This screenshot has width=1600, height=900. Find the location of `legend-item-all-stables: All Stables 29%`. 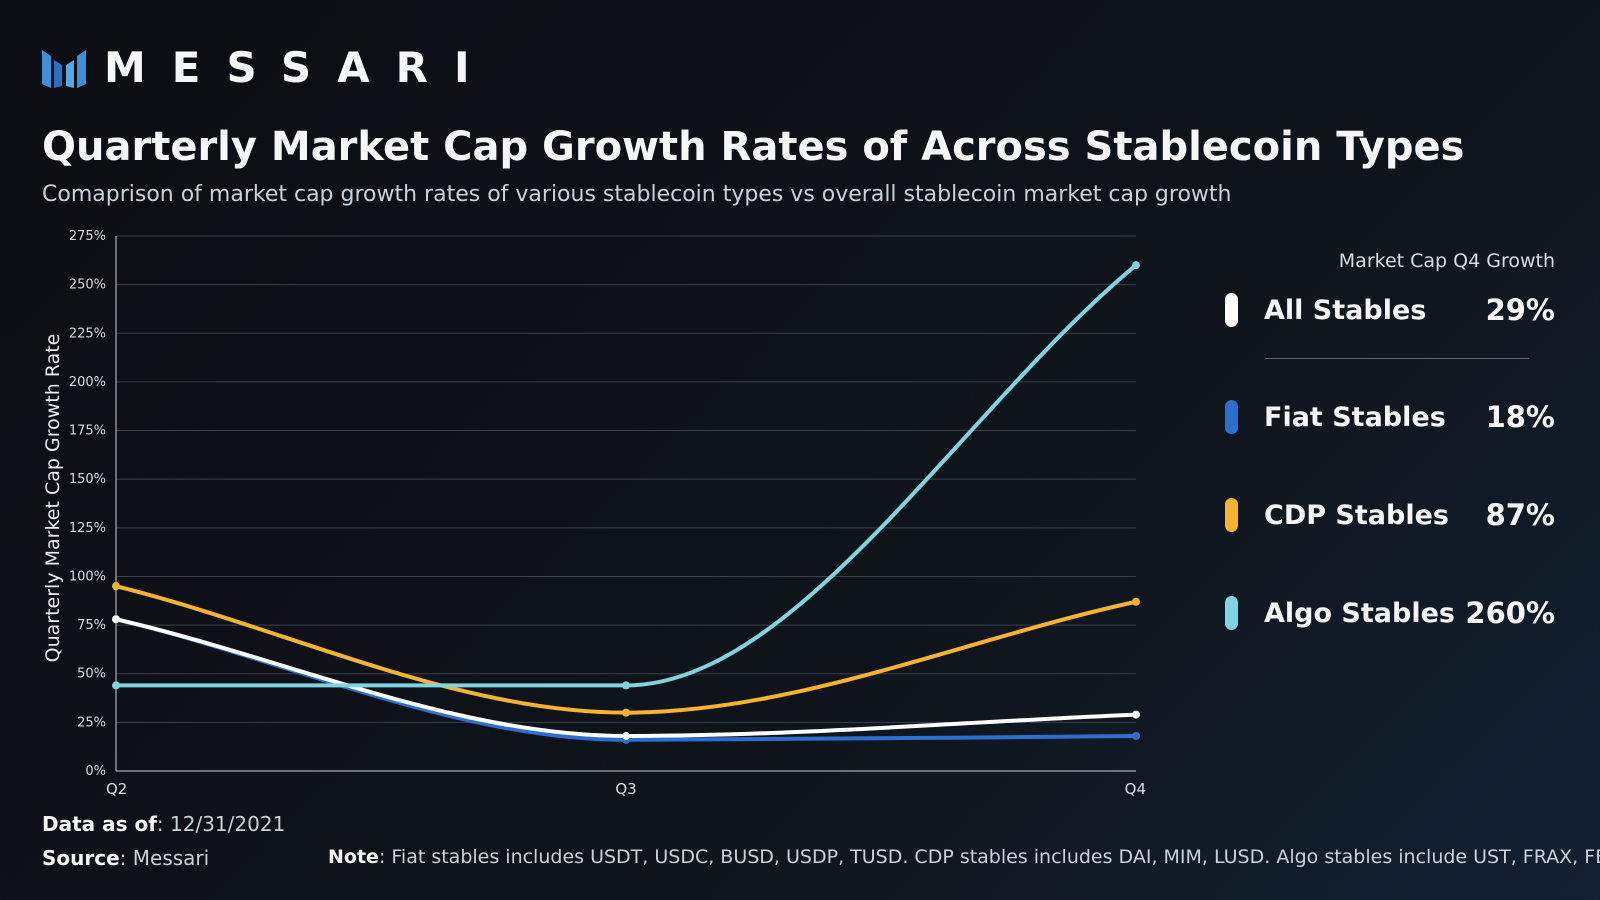

legend-item-all-stables: All Stables 29% is located at coordinates (1385, 310).